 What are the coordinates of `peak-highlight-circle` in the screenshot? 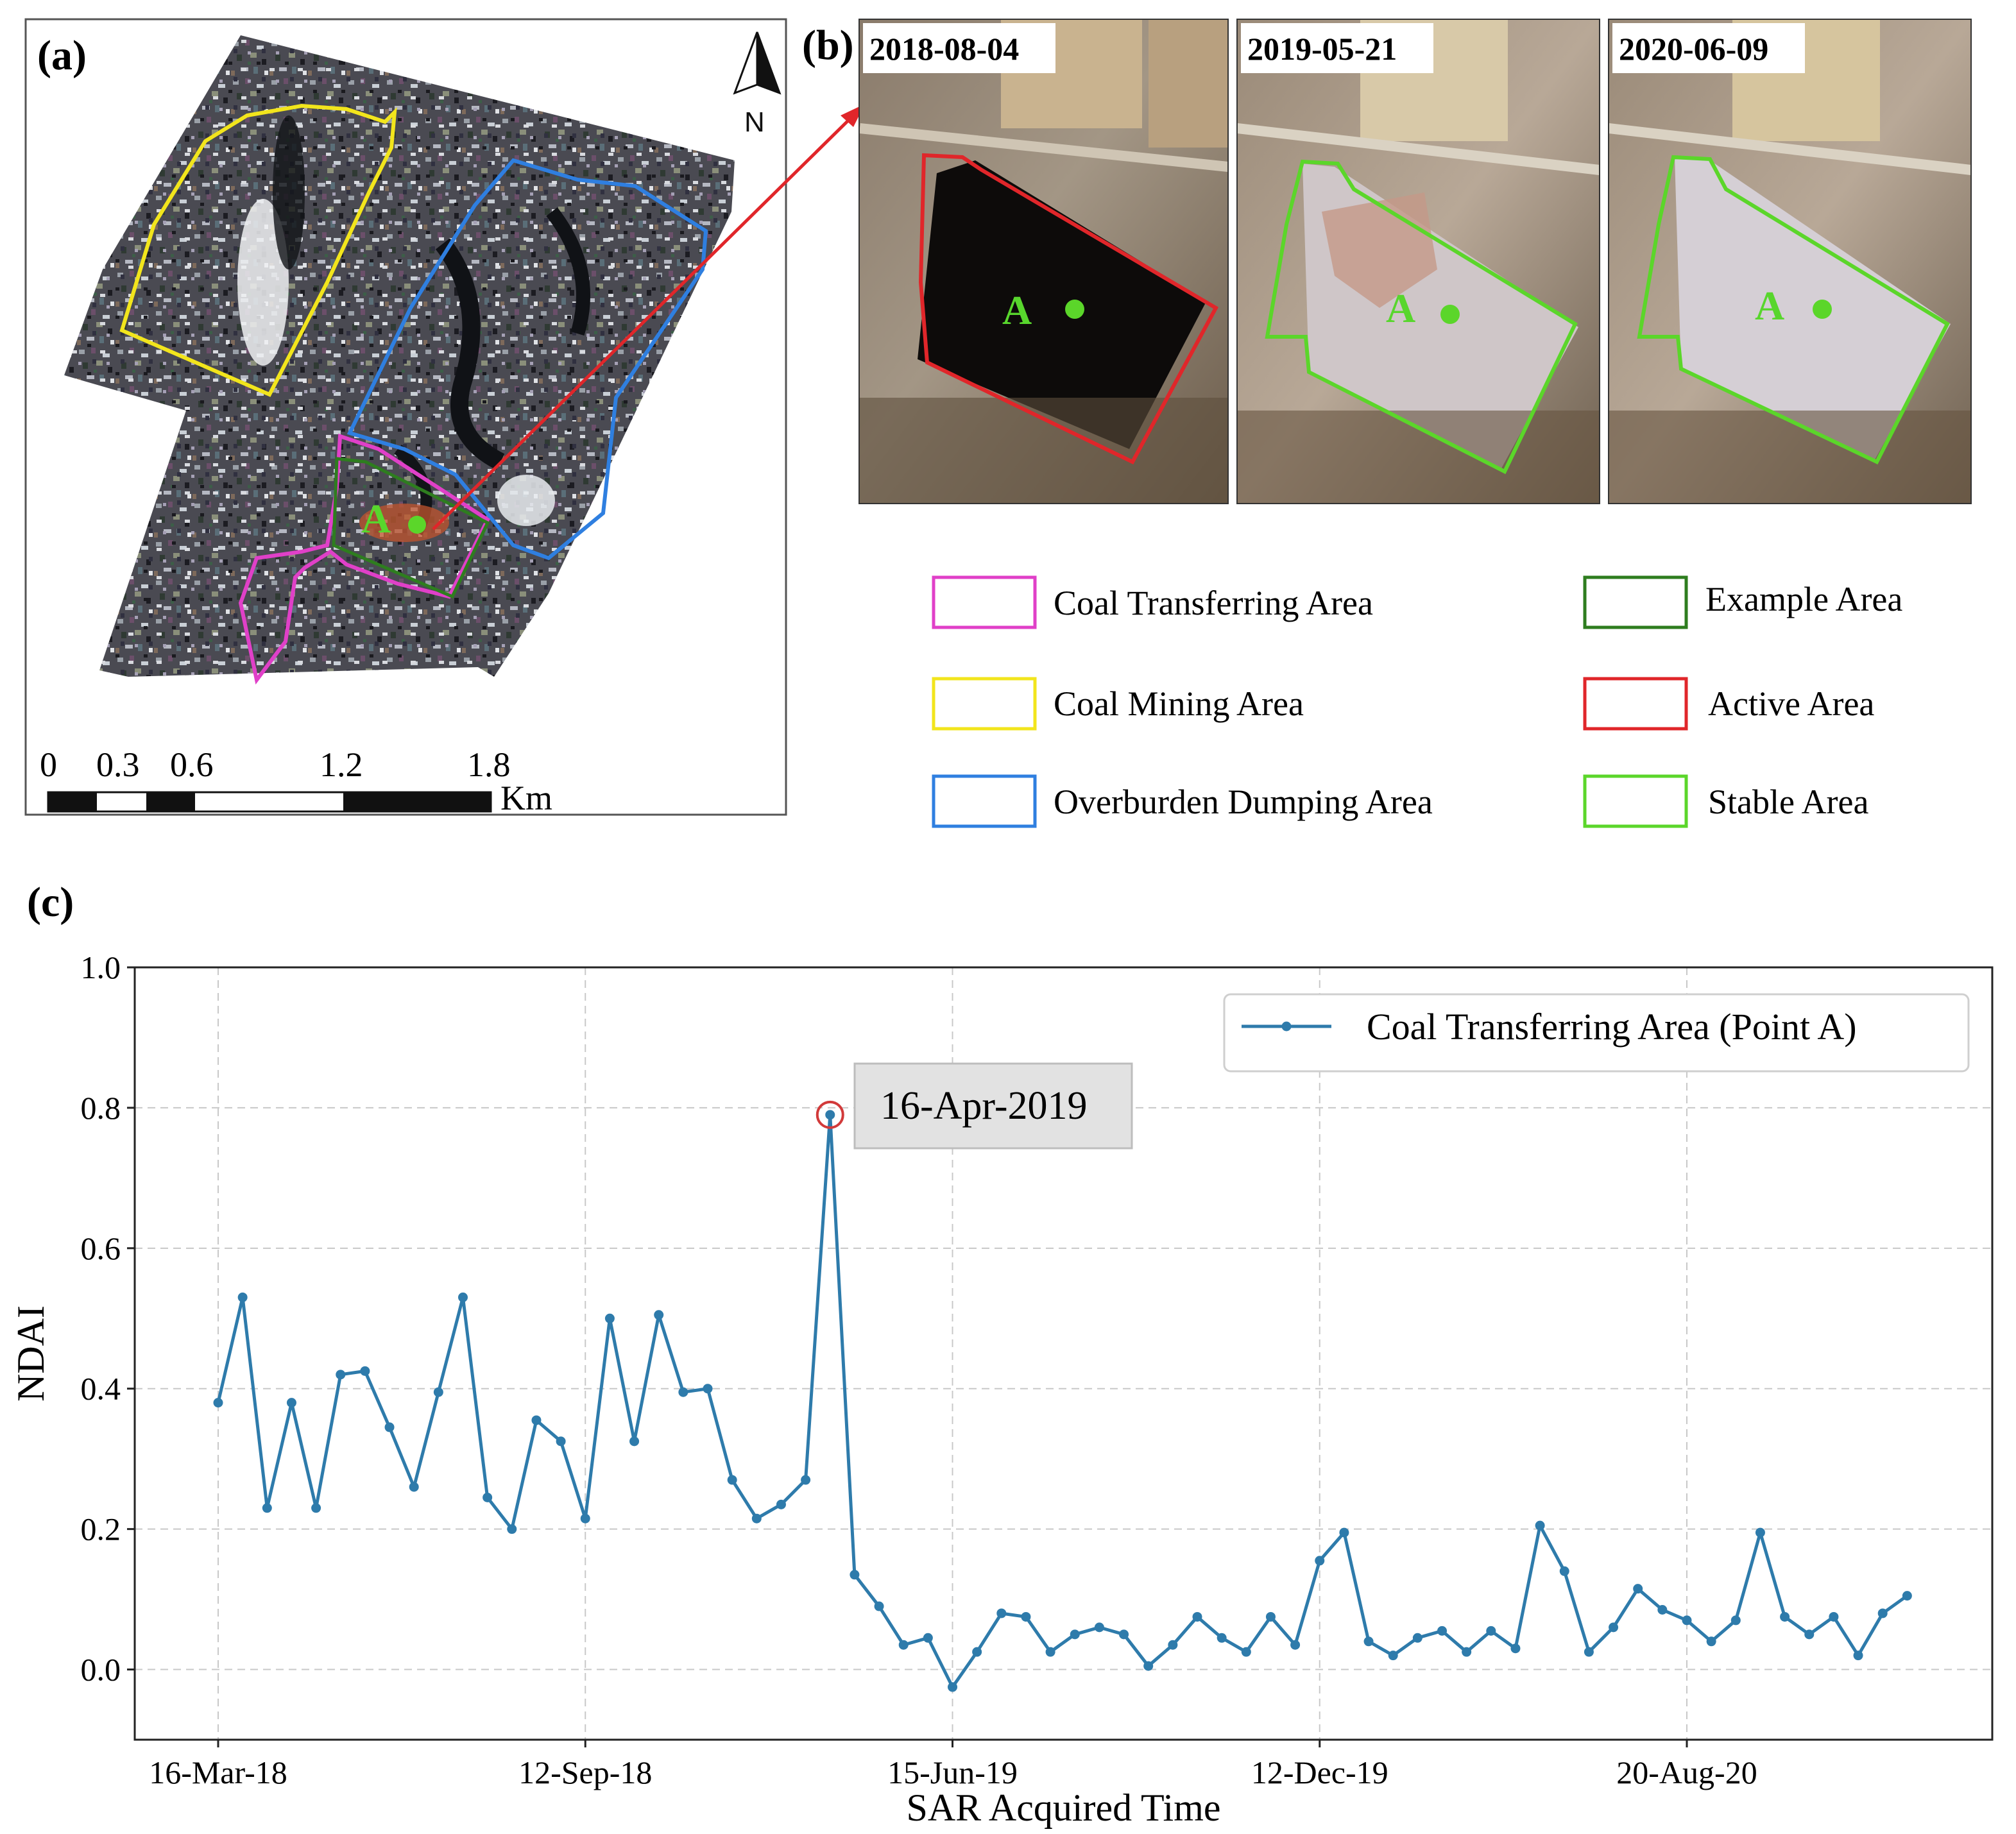 It's located at (830, 1114).